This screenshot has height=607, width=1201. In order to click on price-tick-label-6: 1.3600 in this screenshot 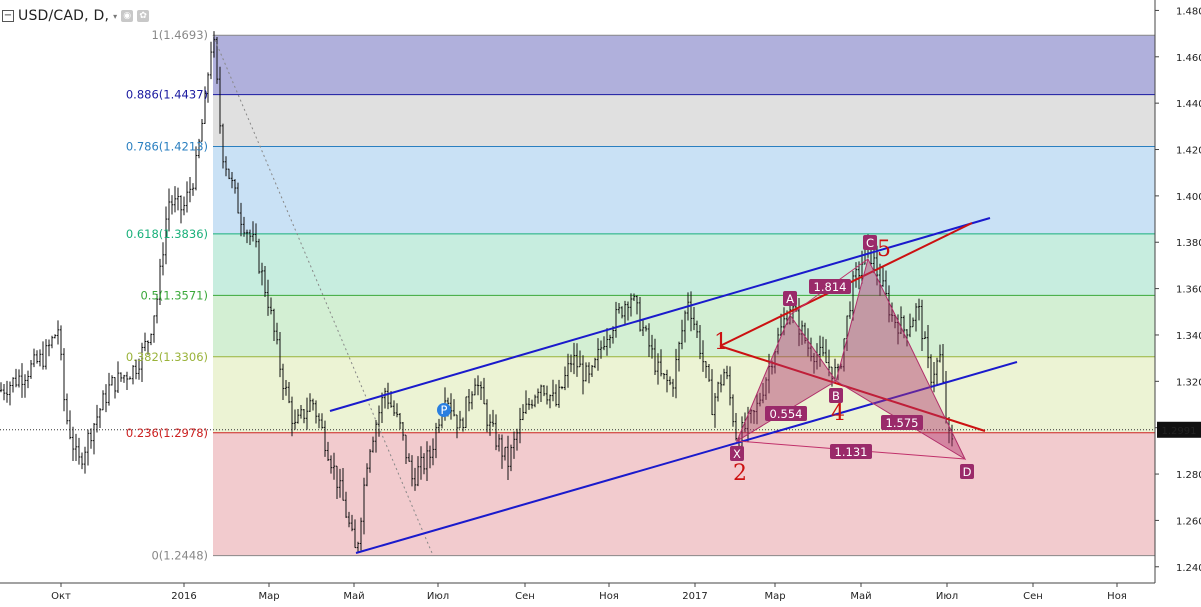, I will do `click(1188, 290)`.